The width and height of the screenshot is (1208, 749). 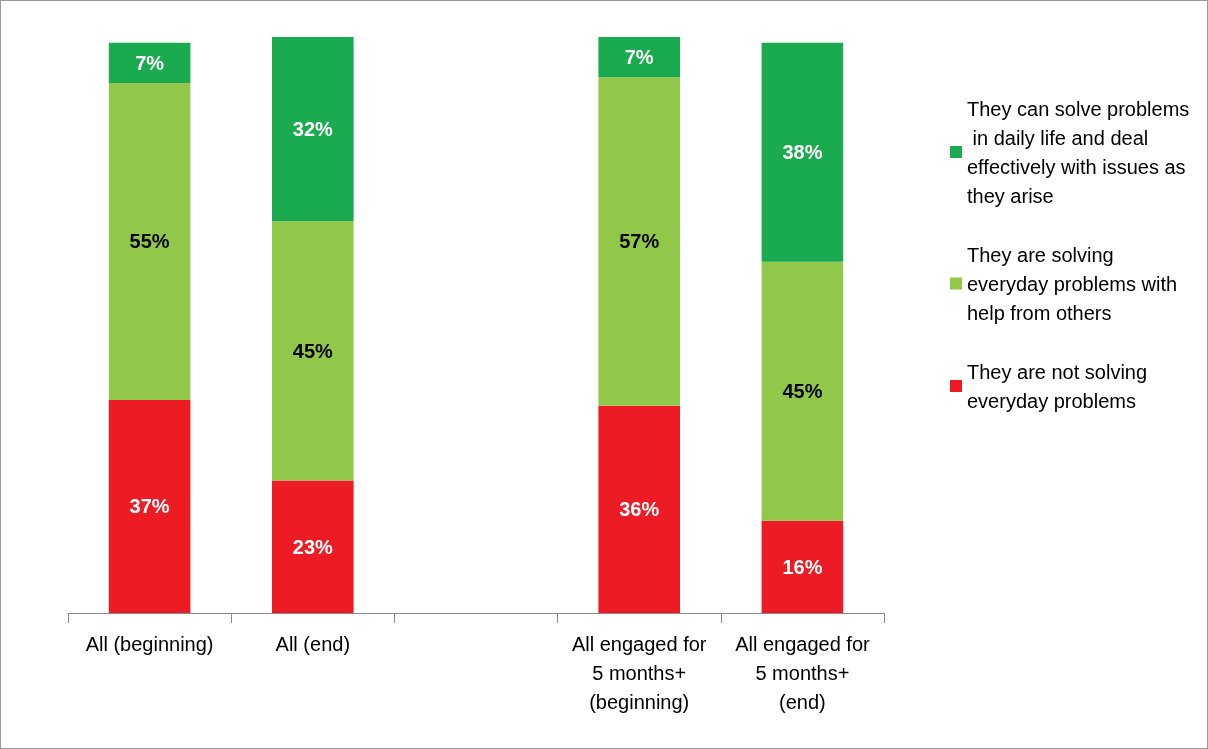 What do you see at coordinates (1079, 152) in the screenshot?
I see `legend-label: They can solve problems in daily life and deal effectively with issues as they arise` at bounding box center [1079, 152].